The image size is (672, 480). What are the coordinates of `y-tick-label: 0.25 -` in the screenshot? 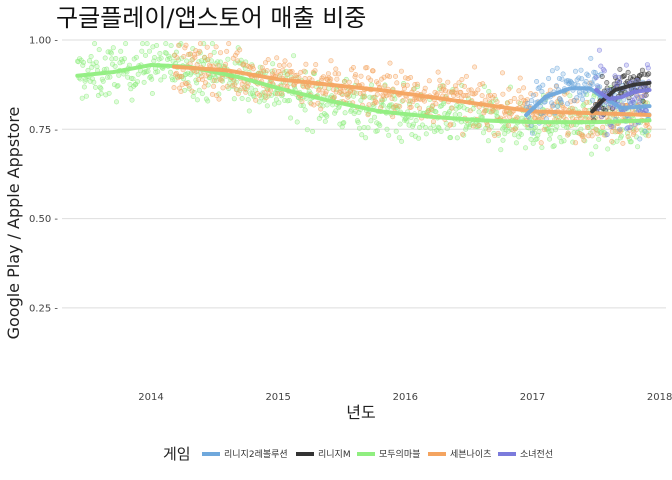 It's located at (43, 308).